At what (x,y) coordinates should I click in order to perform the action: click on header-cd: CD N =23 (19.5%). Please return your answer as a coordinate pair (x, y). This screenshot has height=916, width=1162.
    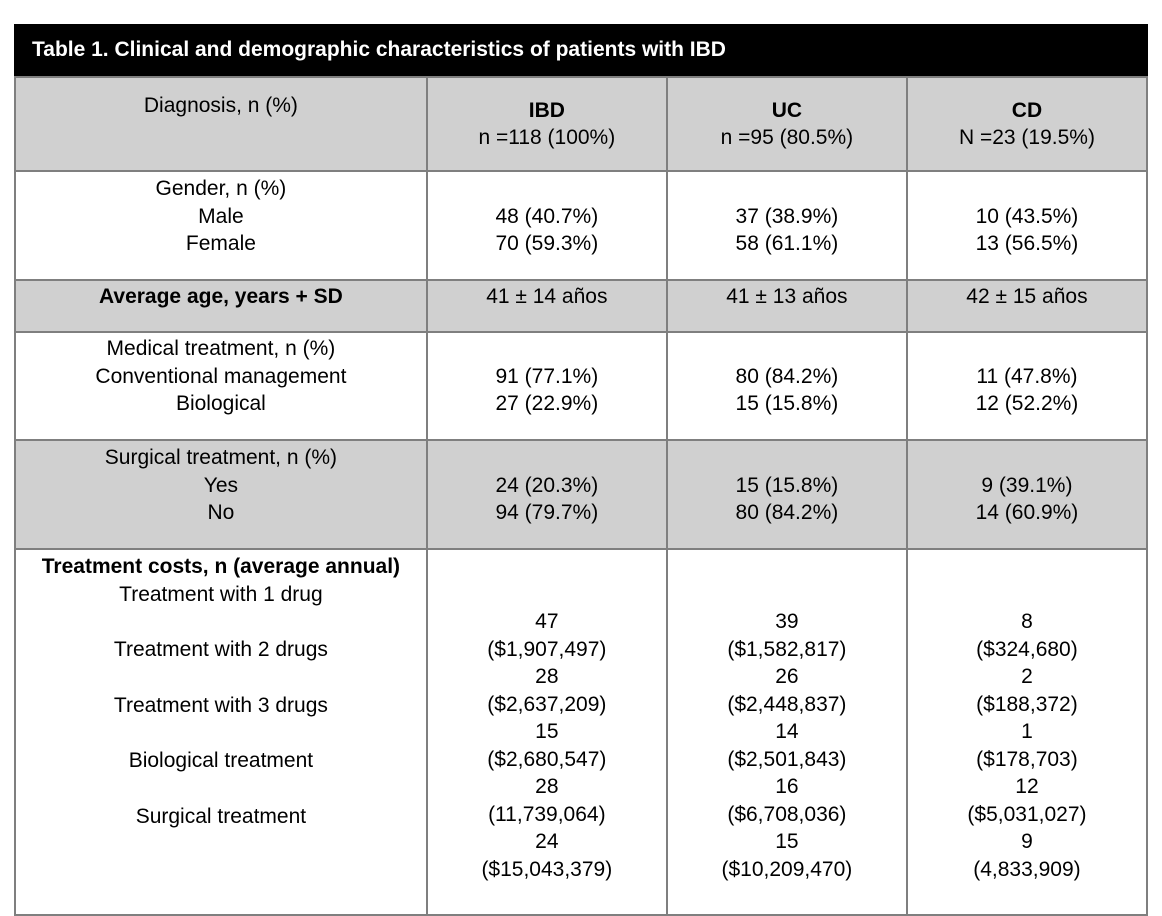
    Looking at the image, I should click on (1027, 124).